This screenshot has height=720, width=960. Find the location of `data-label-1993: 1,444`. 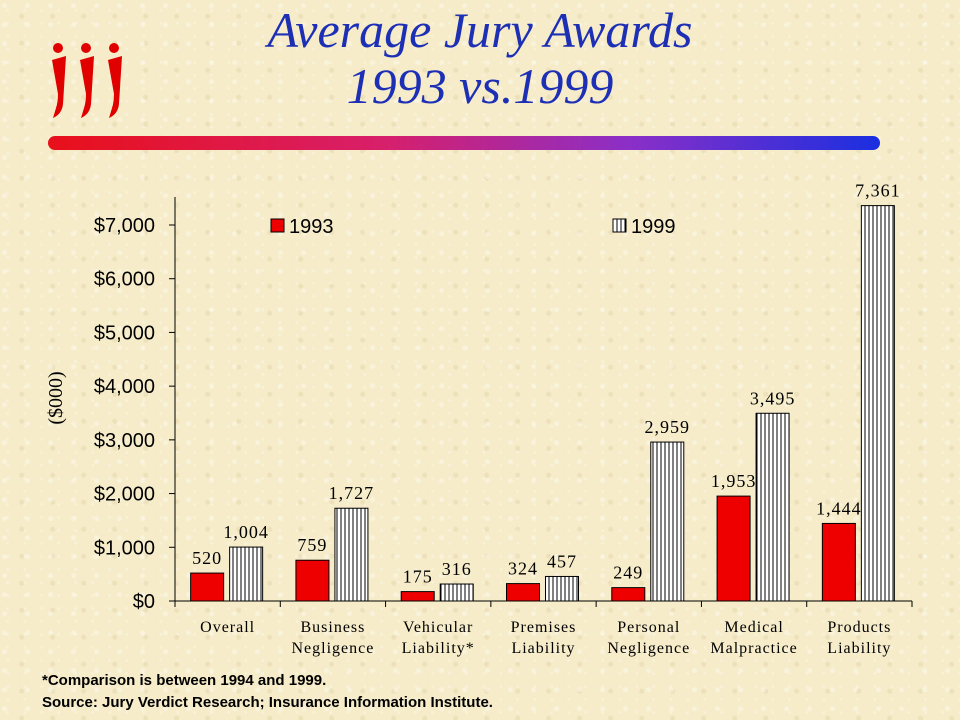

data-label-1993: 1,444 is located at coordinates (839, 508).